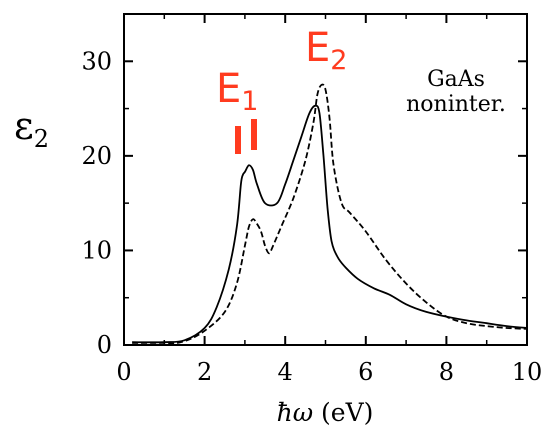 This screenshot has width=546, height=428. I want to click on y-axis-label: ε2, so click(31, 128).